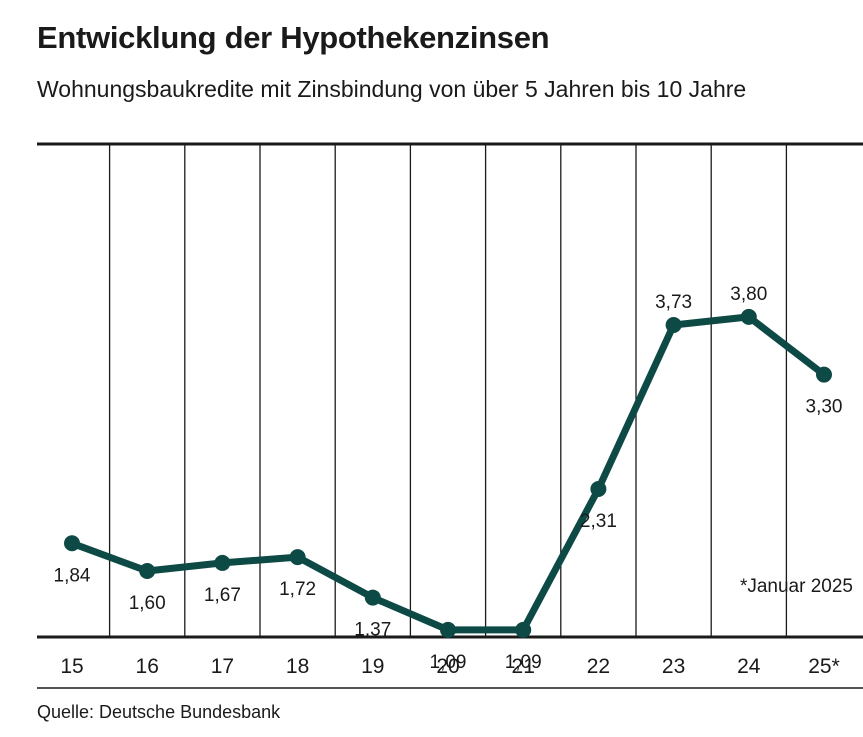 Image resolution: width=863 pixels, height=737 pixels. What do you see at coordinates (796, 586) in the screenshot?
I see `footnote: *Januar 2025` at bounding box center [796, 586].